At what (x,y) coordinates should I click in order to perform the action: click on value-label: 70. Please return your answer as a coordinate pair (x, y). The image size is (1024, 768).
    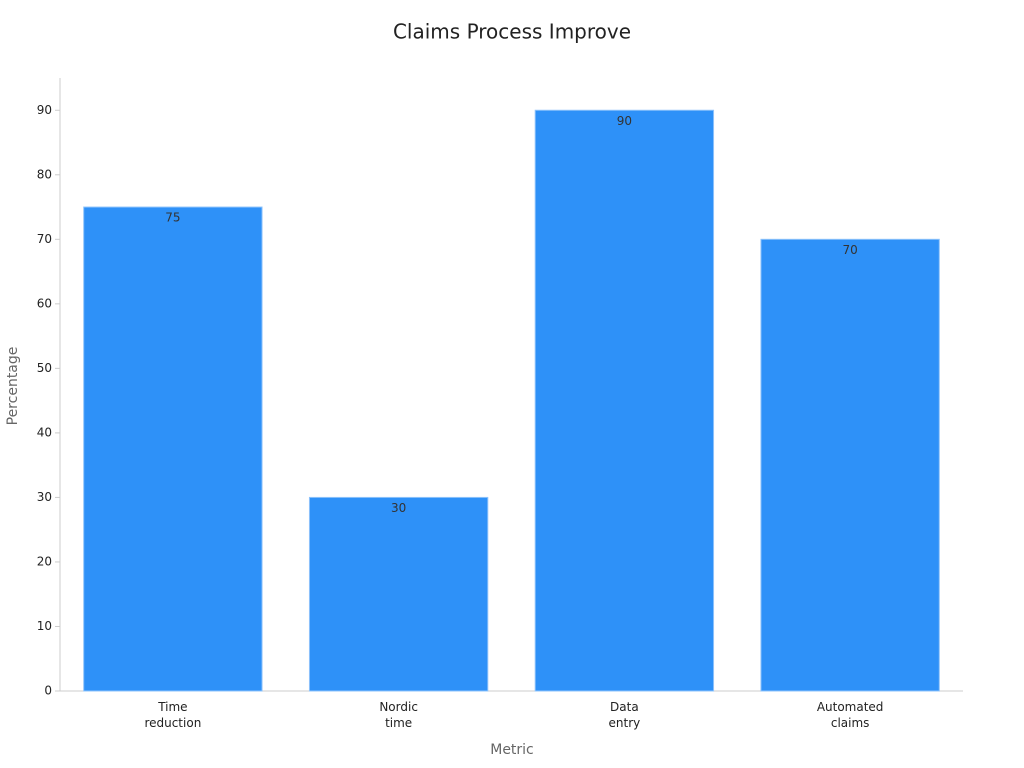
    Looking at the image, I should click on (849, 250).